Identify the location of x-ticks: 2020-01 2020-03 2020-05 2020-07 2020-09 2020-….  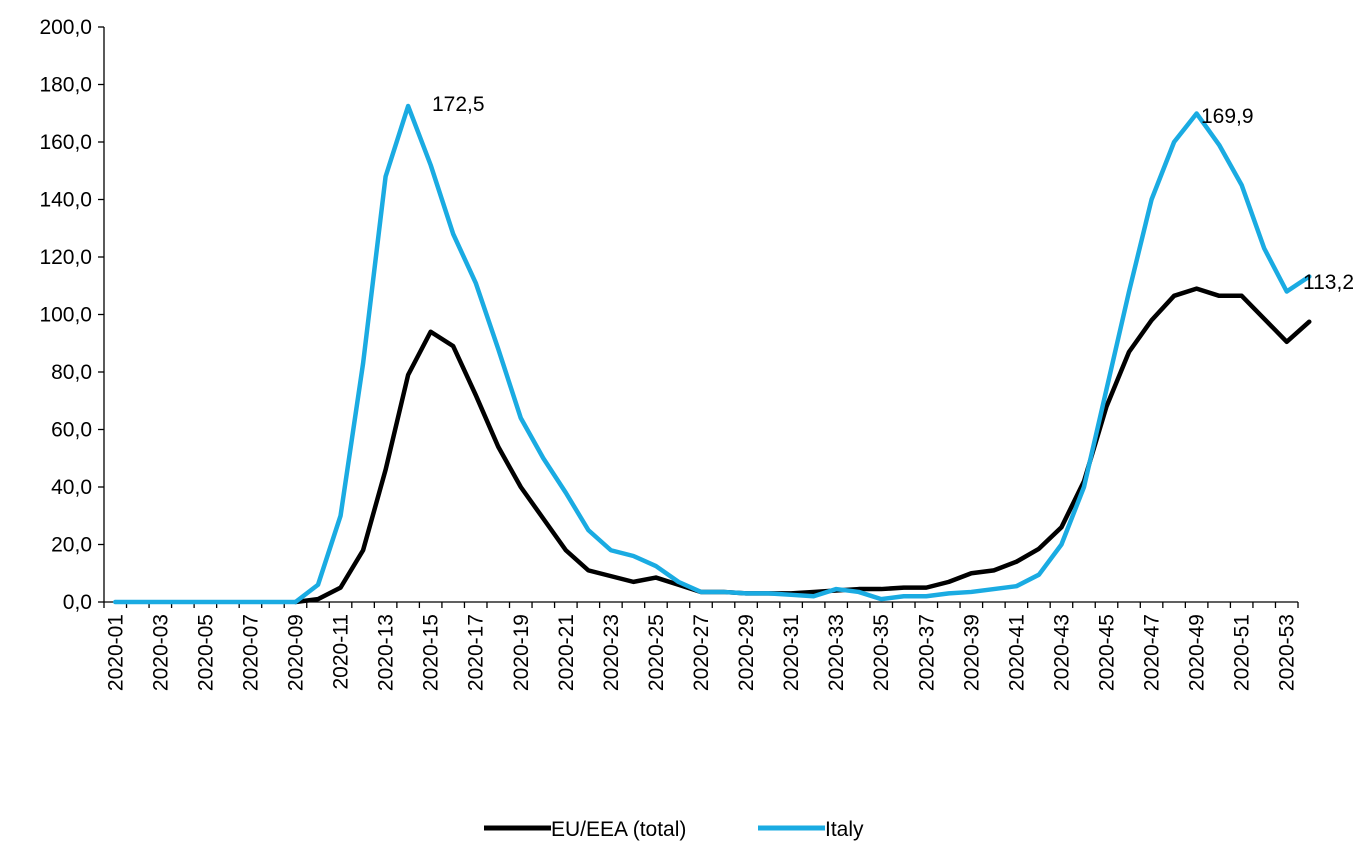
(701, 646).